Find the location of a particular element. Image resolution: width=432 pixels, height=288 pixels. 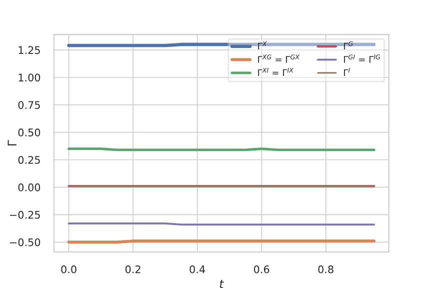

y-axis-title: Γ is located at coordinates (12, 143).